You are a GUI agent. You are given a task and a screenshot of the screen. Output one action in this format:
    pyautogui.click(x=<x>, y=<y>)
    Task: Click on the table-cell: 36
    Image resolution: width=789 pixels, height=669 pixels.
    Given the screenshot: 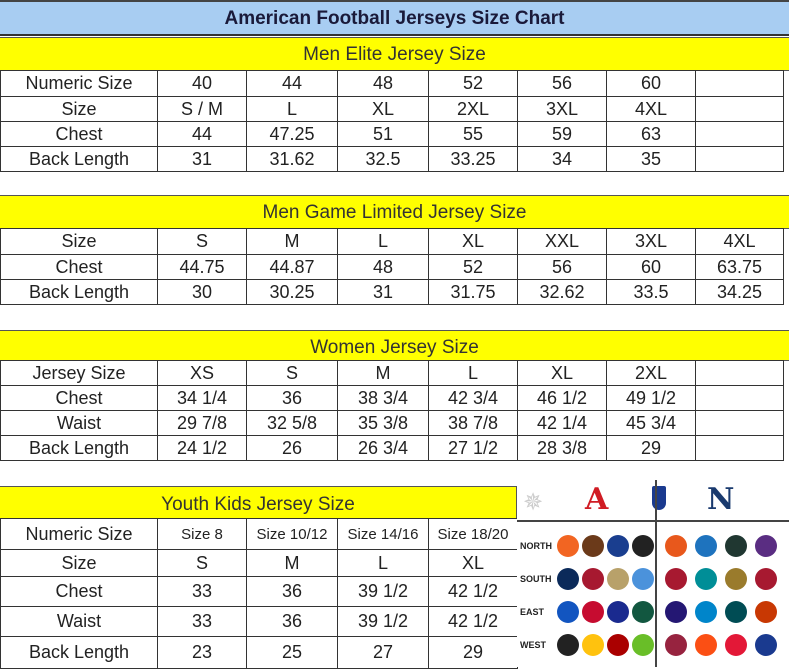 What is the action you would take?
    pyautogui.click(x=292, y=621)
    